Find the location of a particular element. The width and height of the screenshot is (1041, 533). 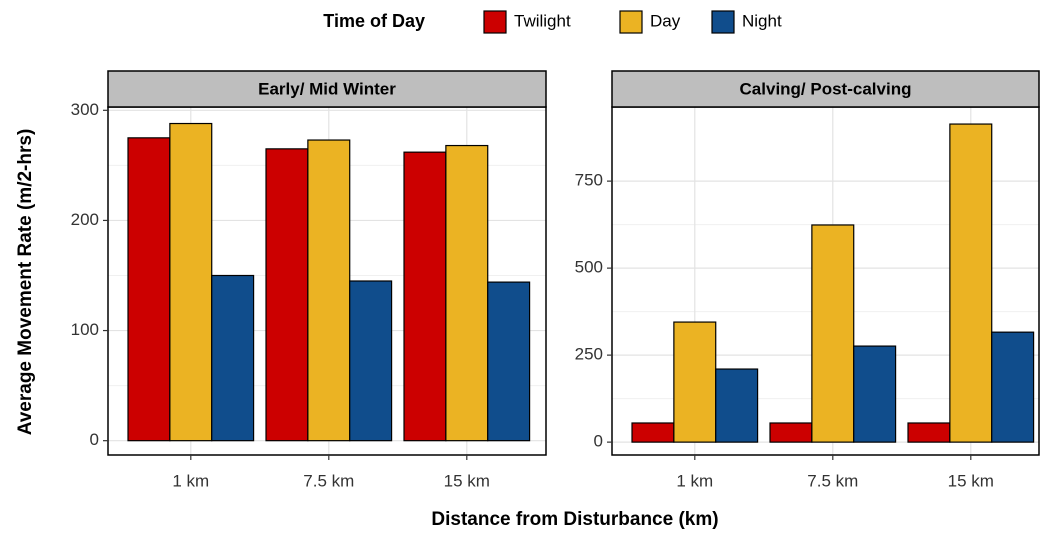

legend-label: Night is located at coordinates (762, 20).